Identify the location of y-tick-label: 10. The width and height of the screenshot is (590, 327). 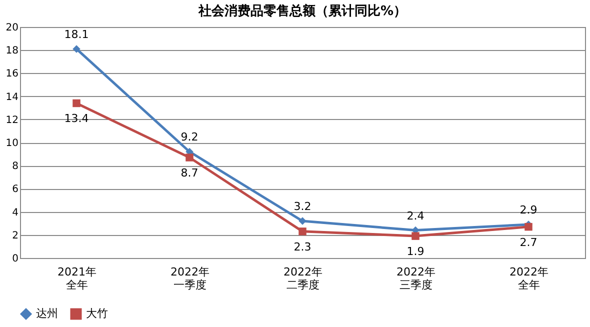
(12, 143).